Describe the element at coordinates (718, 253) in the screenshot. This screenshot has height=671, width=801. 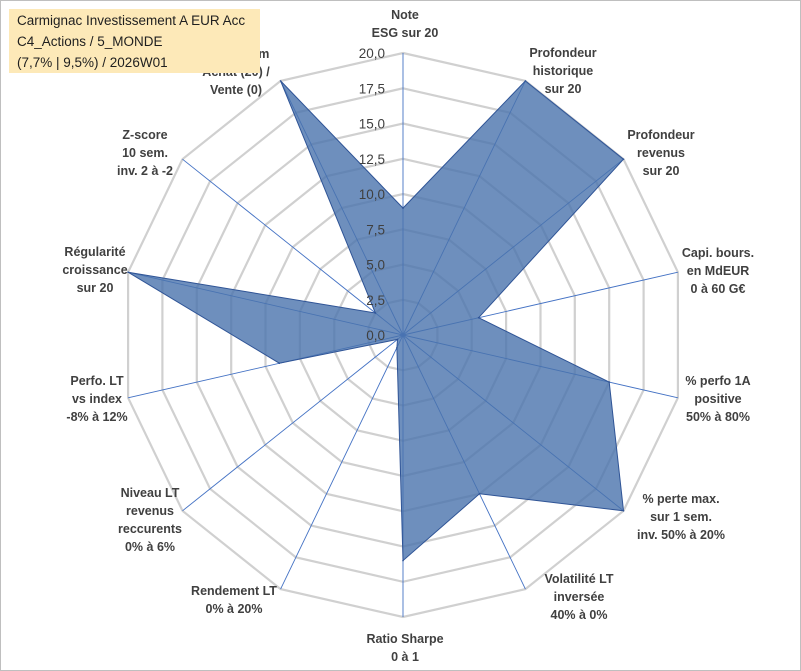
I see `axis-label-3-line-0: Capi. bours.` at that location.